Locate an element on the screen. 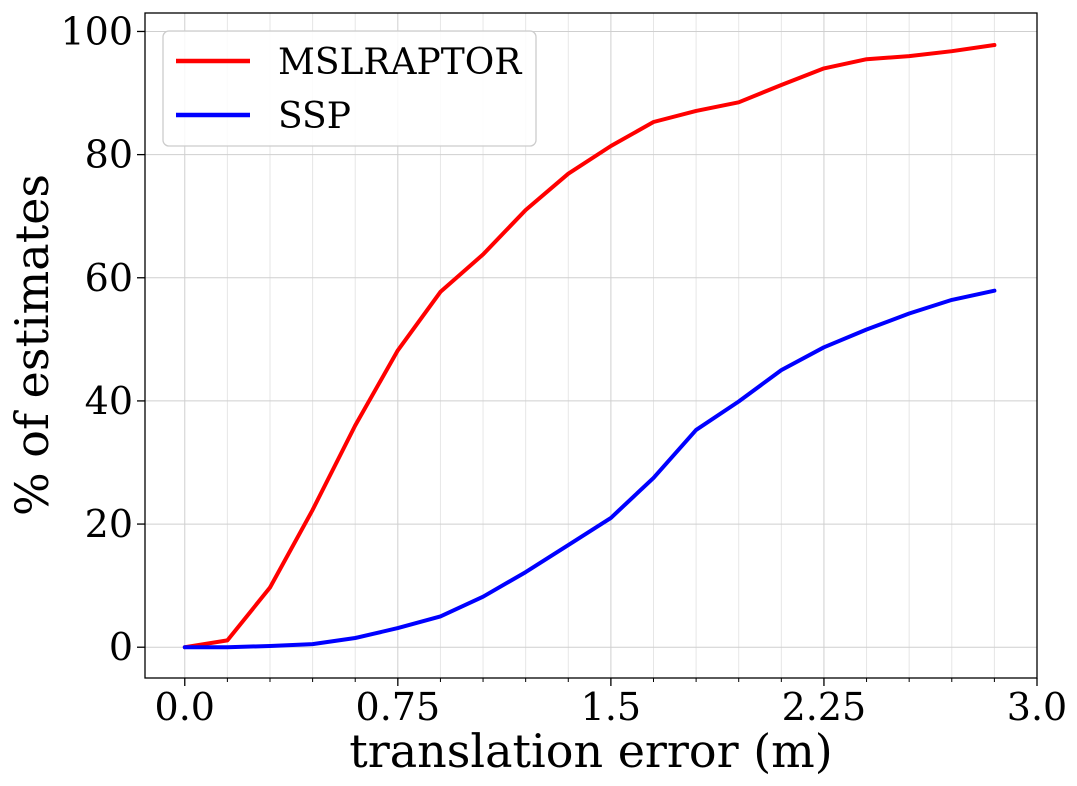 The image size is (1077, 786). y-tick-label: 0 is located at coordinates (121, 647).